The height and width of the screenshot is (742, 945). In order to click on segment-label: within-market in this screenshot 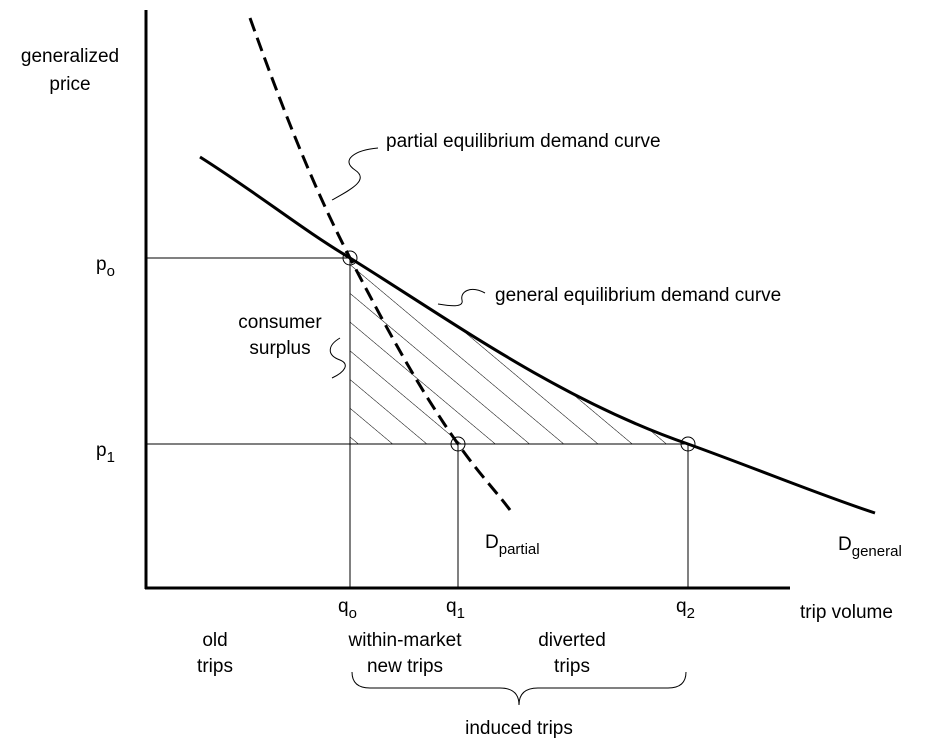, I will do `click(405, 640)`.